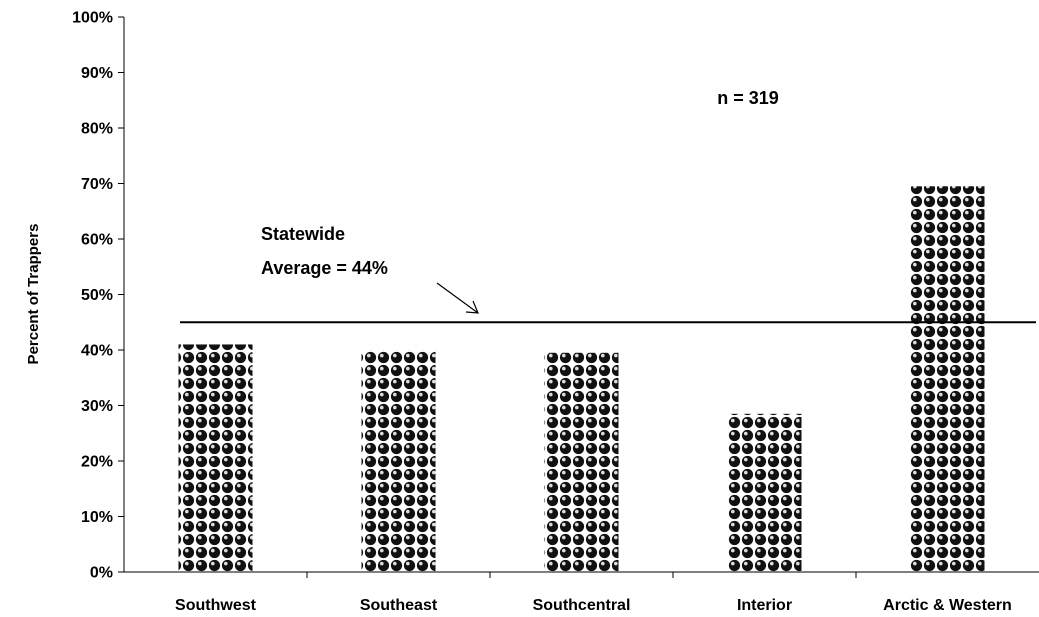  What do you see at coordinates (582, 605) in the screenshot?
I see `x-category-label: Southcentral` at bounding box center [582, 605].